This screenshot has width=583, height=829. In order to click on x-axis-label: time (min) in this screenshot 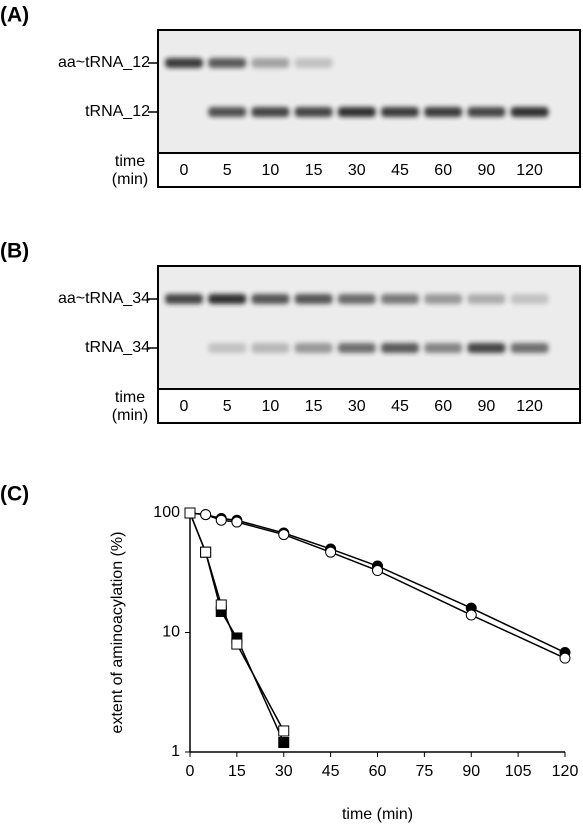, I will do `click(377, 814)`.